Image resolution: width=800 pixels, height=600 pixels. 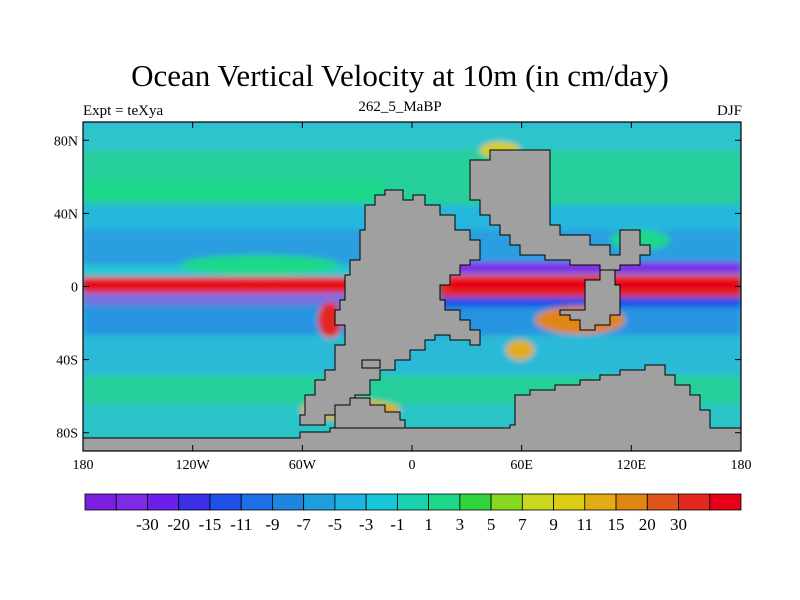 I want to click on time-label: 262_5_MaBP, so click(x=400, y=107).